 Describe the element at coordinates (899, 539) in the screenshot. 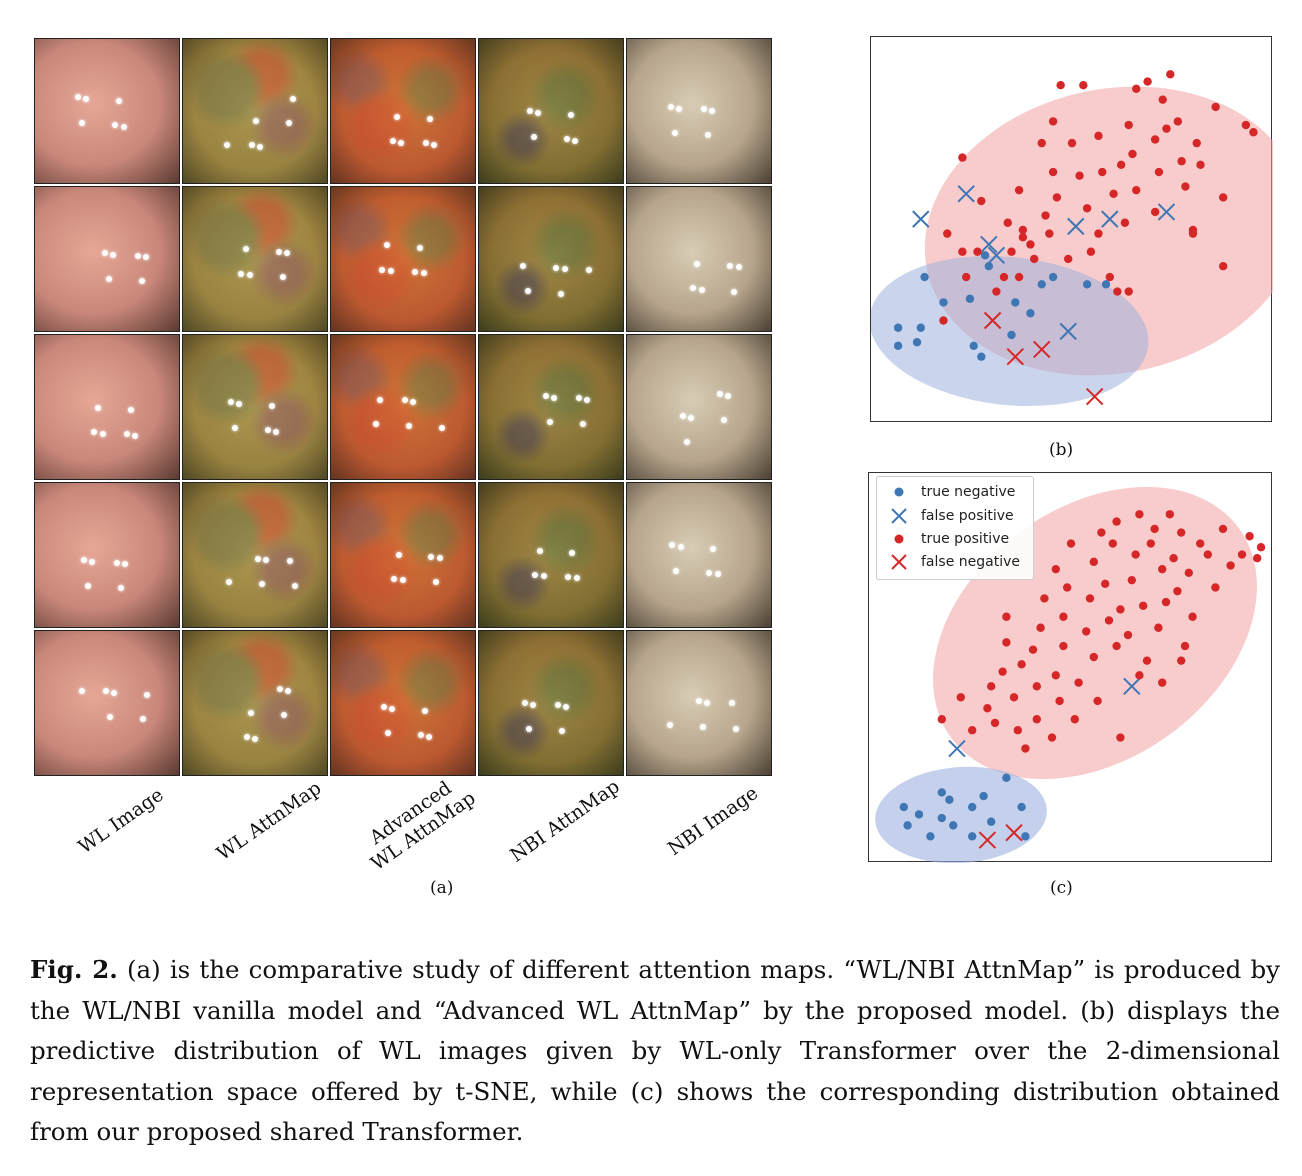

I see `dot-icon` at that location.